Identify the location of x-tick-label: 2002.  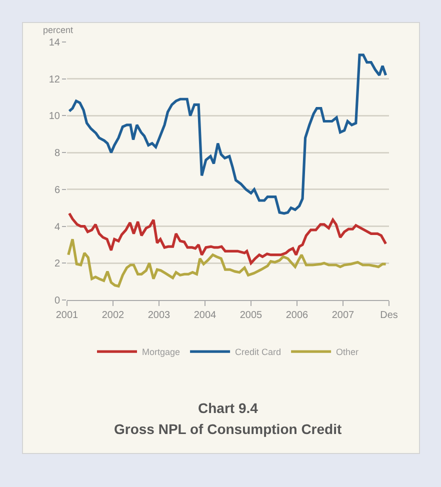
(113, 315).